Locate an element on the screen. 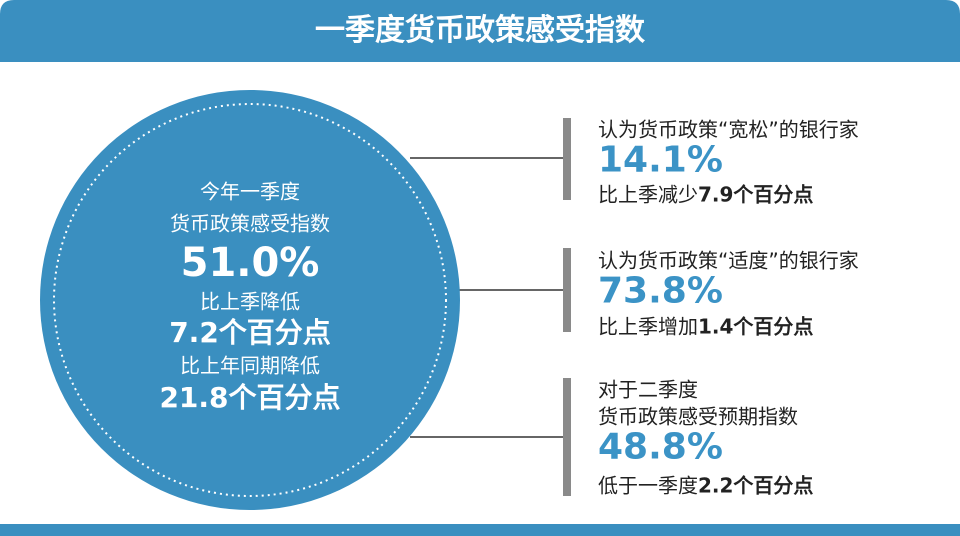  item-label: 货币政策感受预期指数 is located at coordinates (698, 416).